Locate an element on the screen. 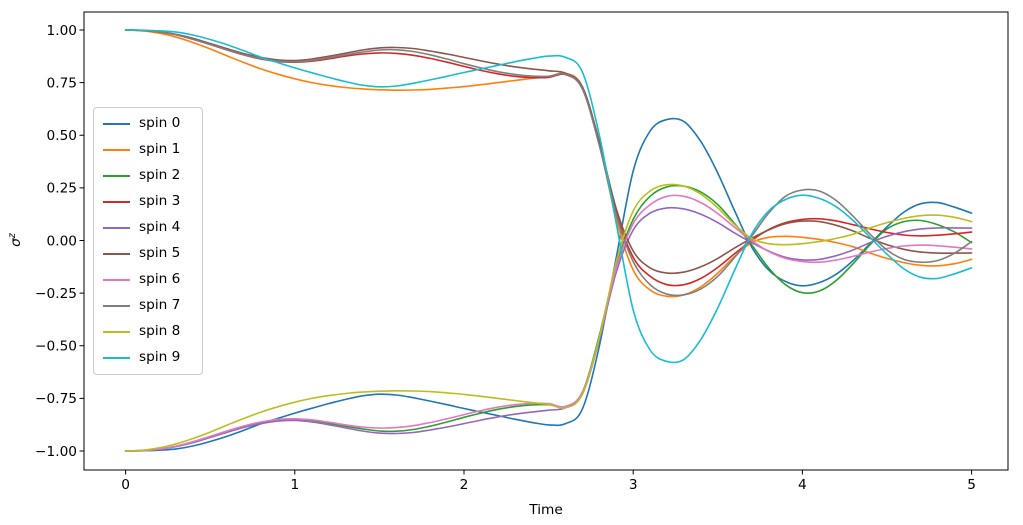 This screenshot has height=525, width=1023. legend-item-label: spin 5 is located at coordinates (160, 253).